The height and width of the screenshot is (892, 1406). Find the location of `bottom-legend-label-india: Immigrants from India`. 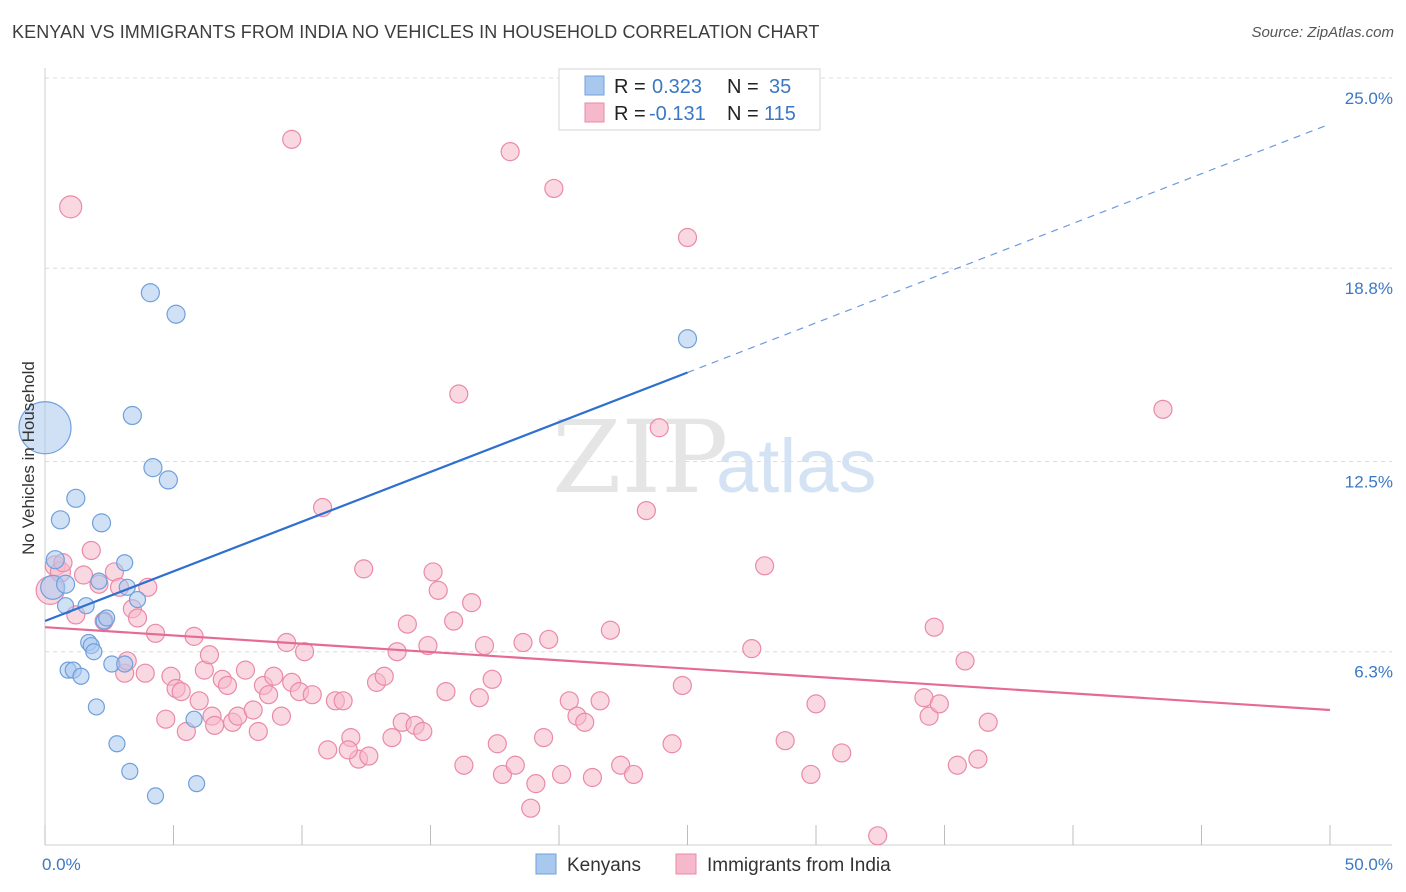

bottom-legend-label-india: Immigrants from India is located at coordinates (799, 865).